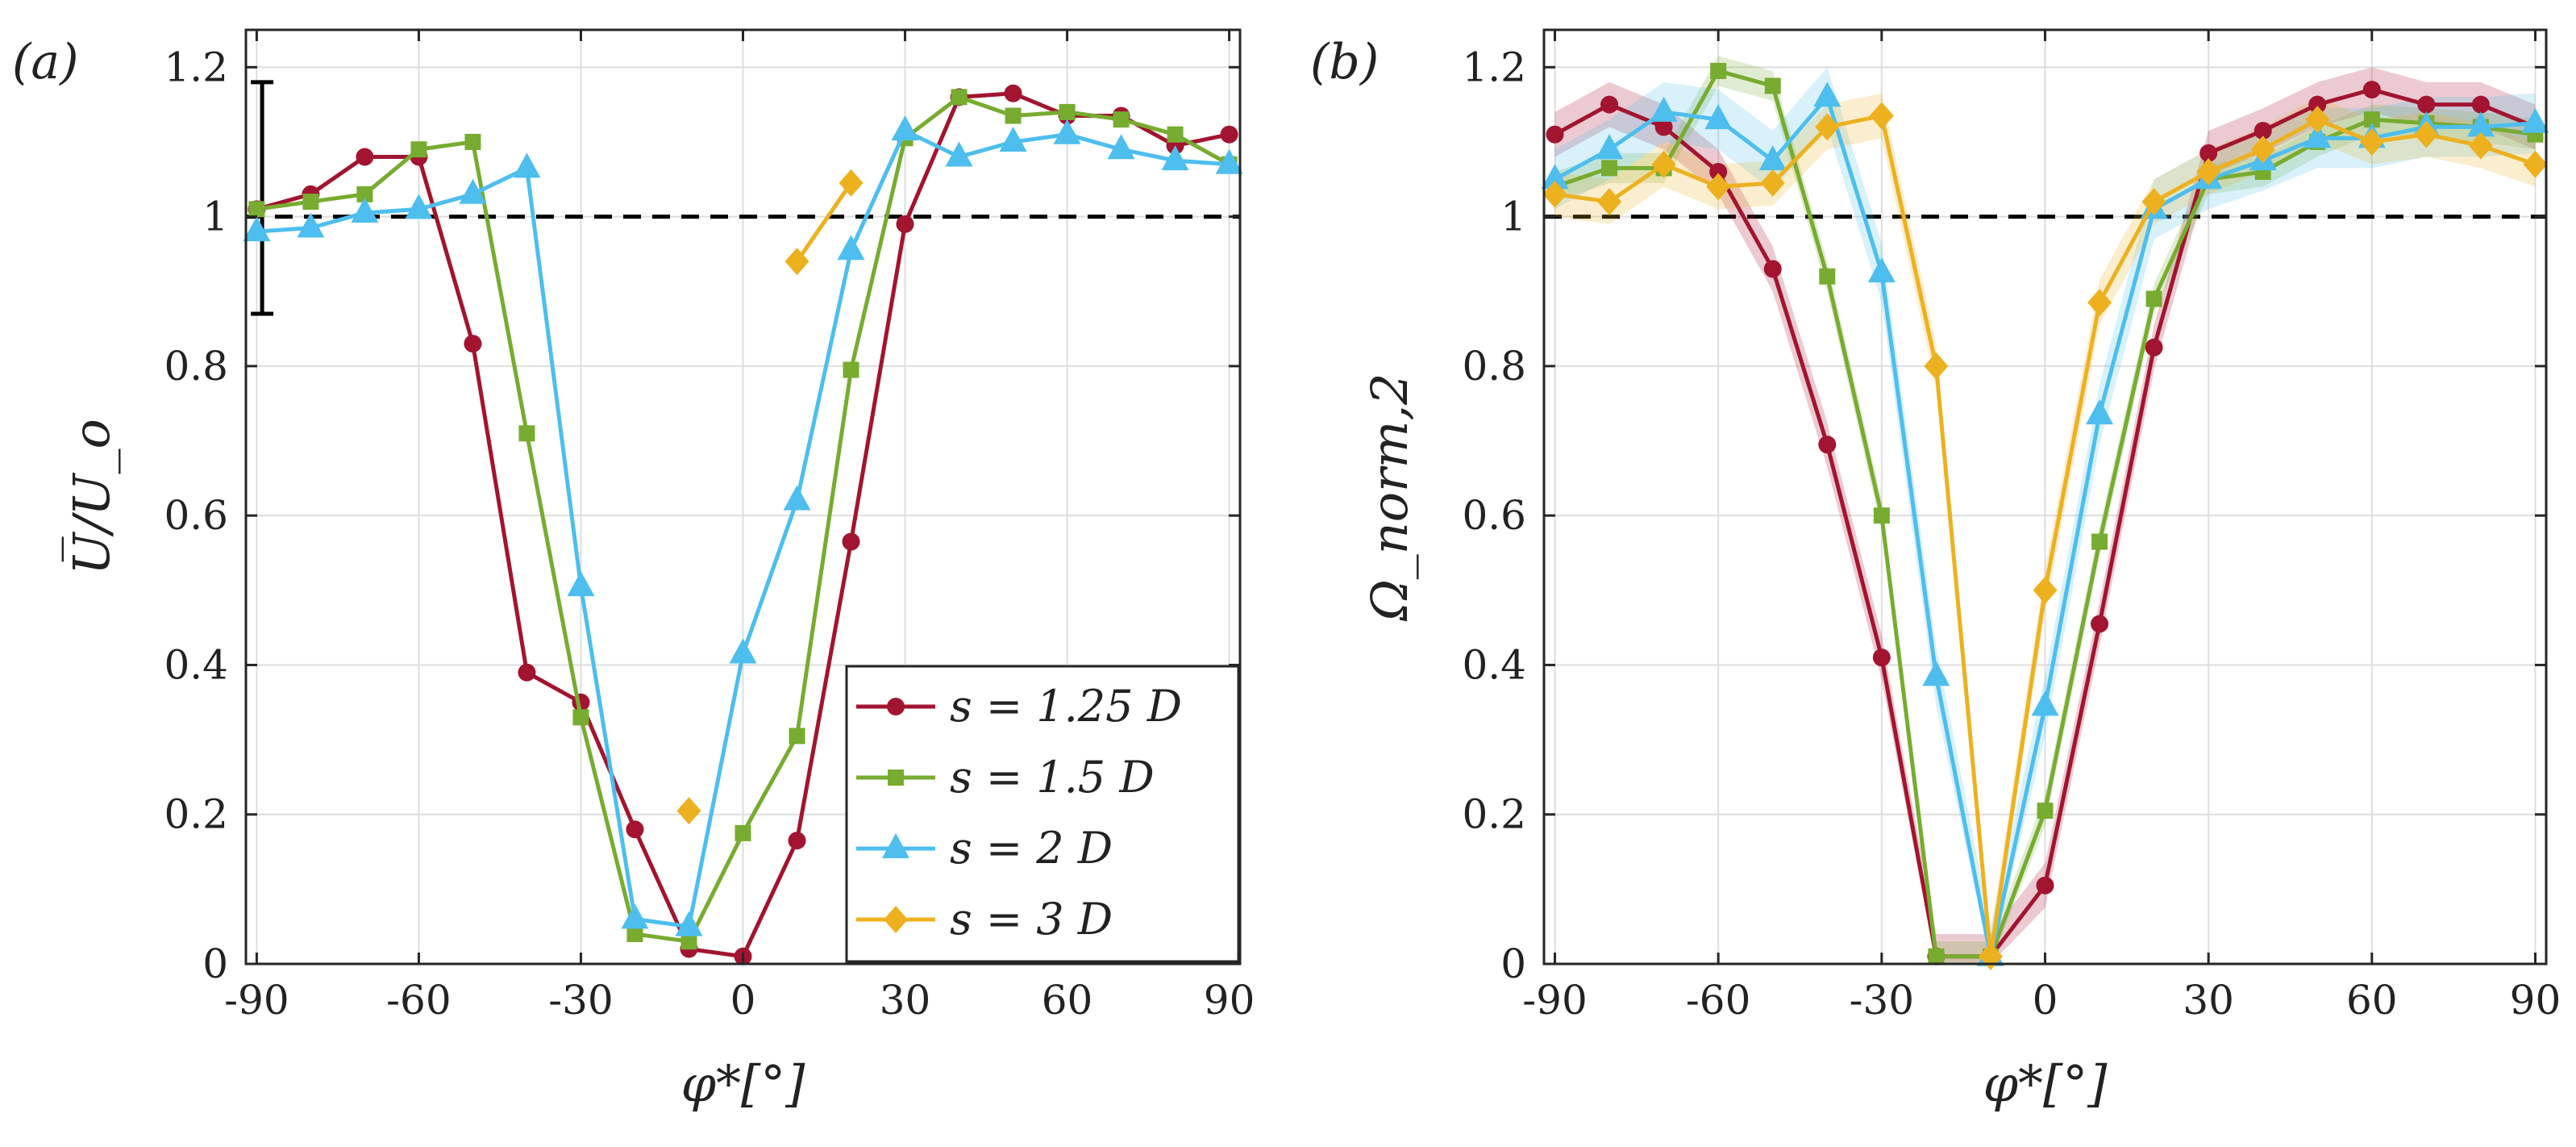  Describe the element at coordinates (1494, 515) in the screenshot. I see `y-tick-label: 0.6` at that location.